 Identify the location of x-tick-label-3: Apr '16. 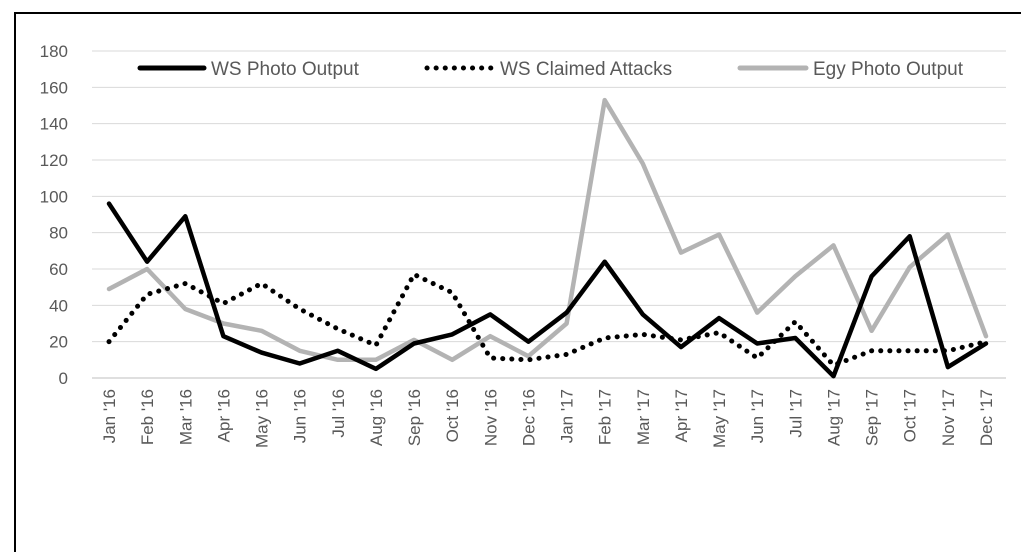
(223, 415).